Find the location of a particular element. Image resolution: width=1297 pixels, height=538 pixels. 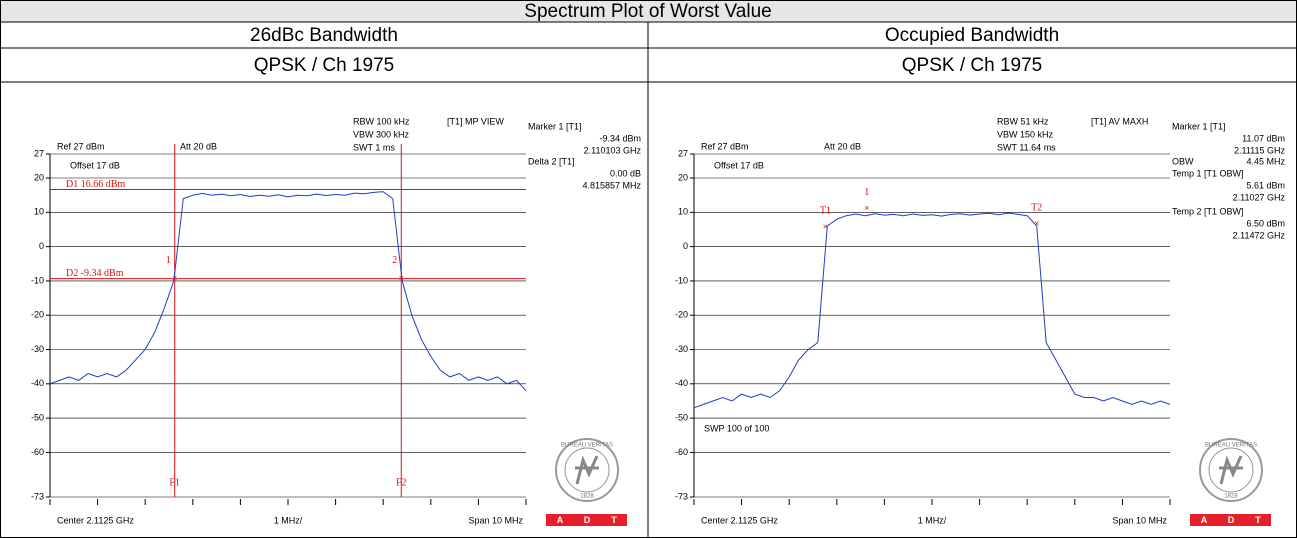

setting: RBW 51 kHz is located at coordinates (1023, 121).